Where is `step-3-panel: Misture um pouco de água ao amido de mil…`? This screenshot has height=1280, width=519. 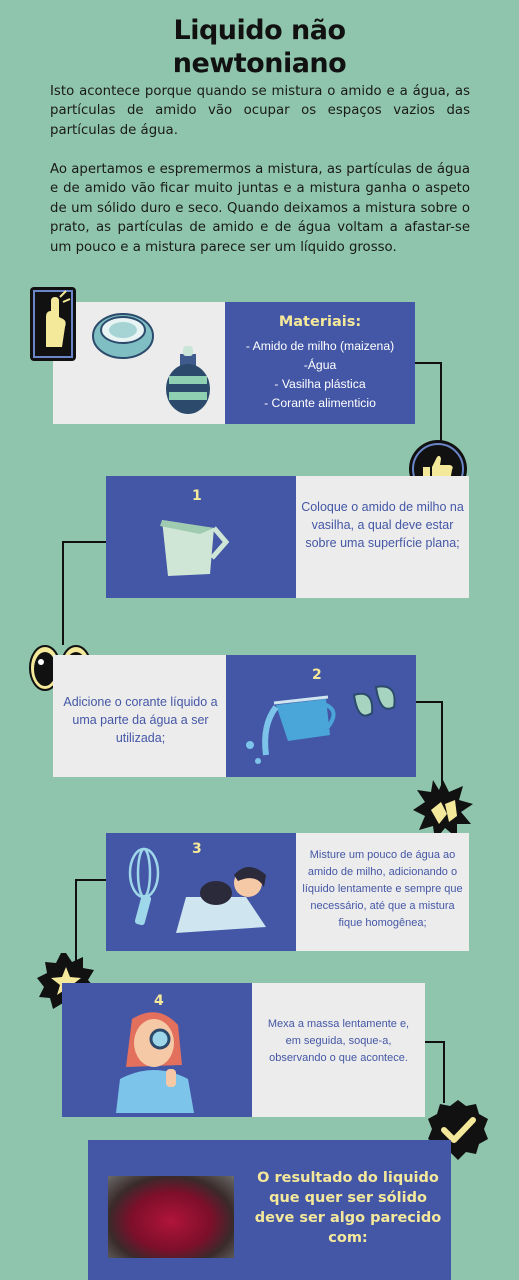 step-3-panel: Misture um pouco de água ao amido de mil… is located at coordinates (382, 892).